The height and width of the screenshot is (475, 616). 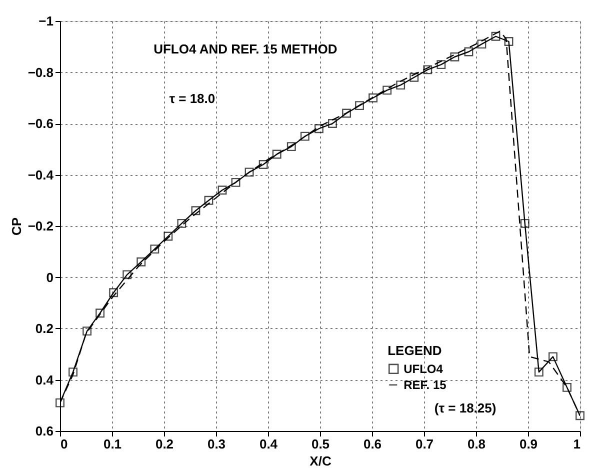 What do you see at coordinates (46, 21) in the screenshot?
I see `y-tick-label: −1` at bounding box center [46, 21].